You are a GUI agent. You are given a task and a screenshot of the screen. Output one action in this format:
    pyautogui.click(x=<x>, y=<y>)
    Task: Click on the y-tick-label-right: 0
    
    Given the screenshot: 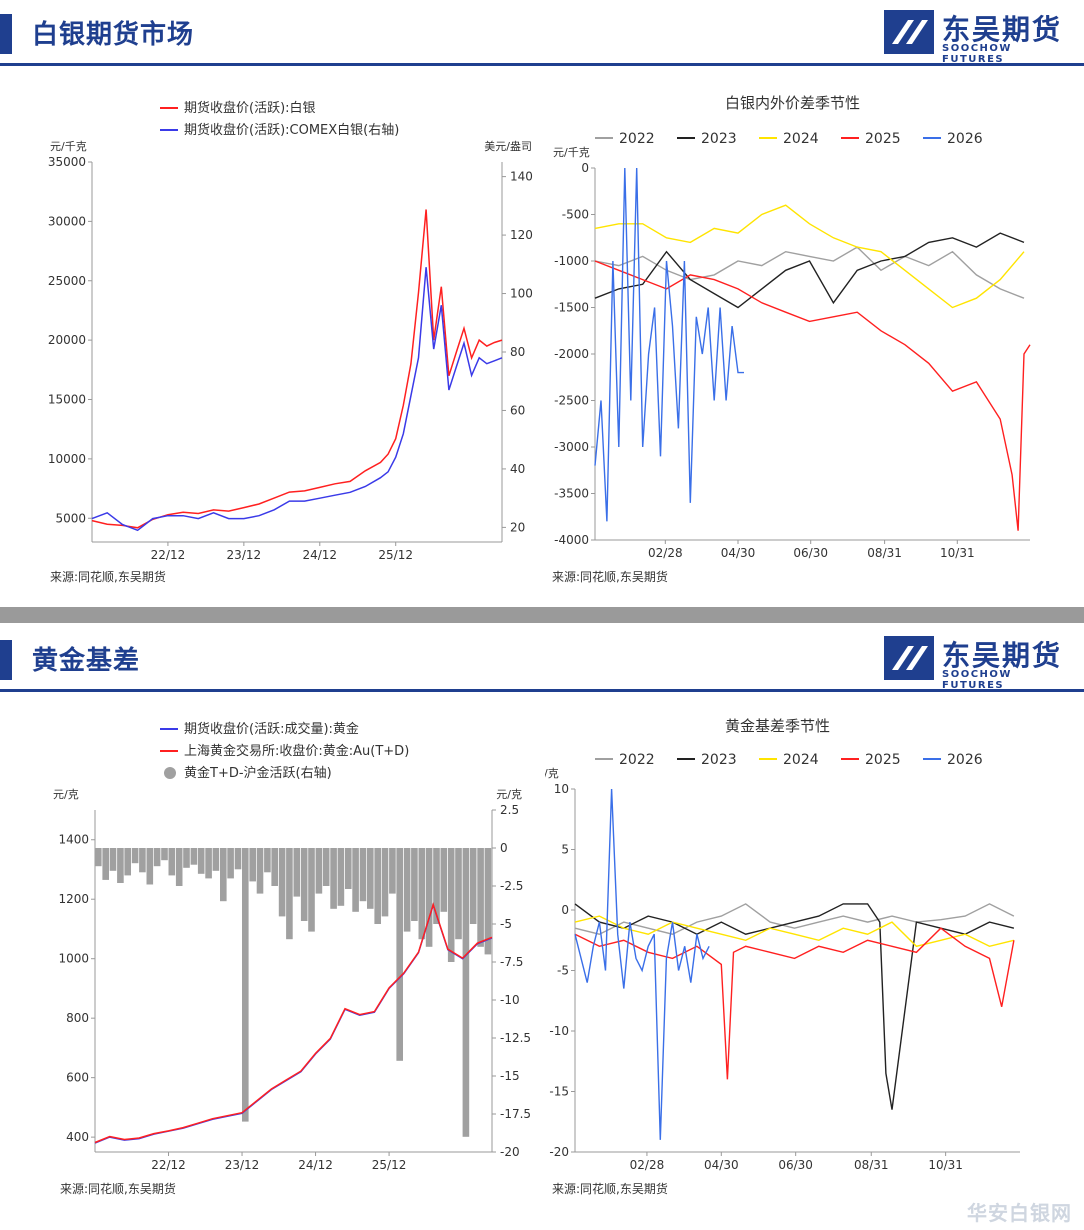 What is the action you would take?
    pyautogui.click(x=504, y=848)
    